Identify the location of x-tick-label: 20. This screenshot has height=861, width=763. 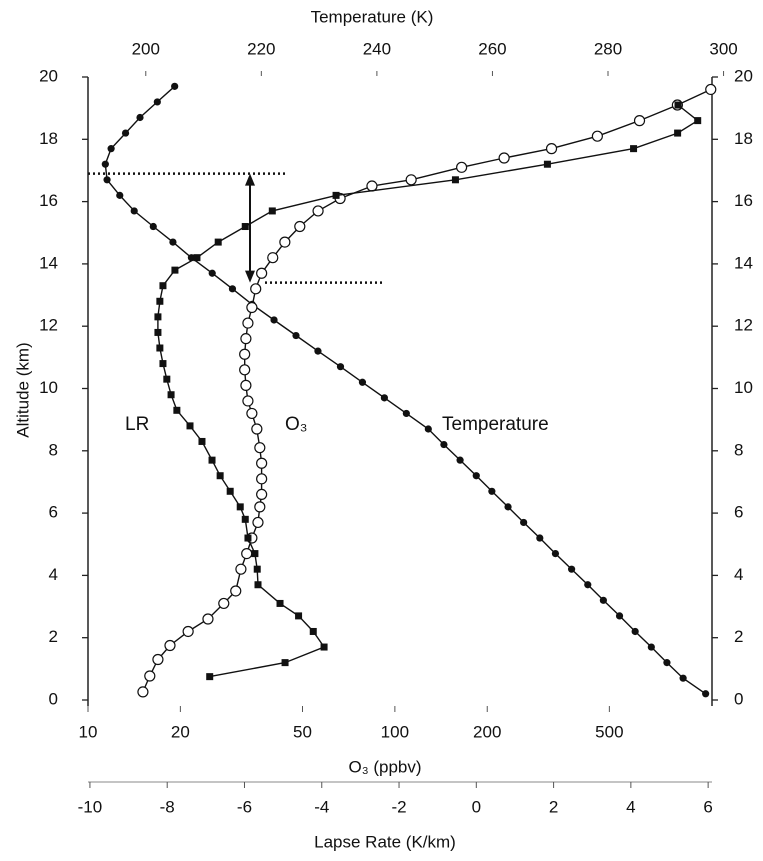
(180, 731).